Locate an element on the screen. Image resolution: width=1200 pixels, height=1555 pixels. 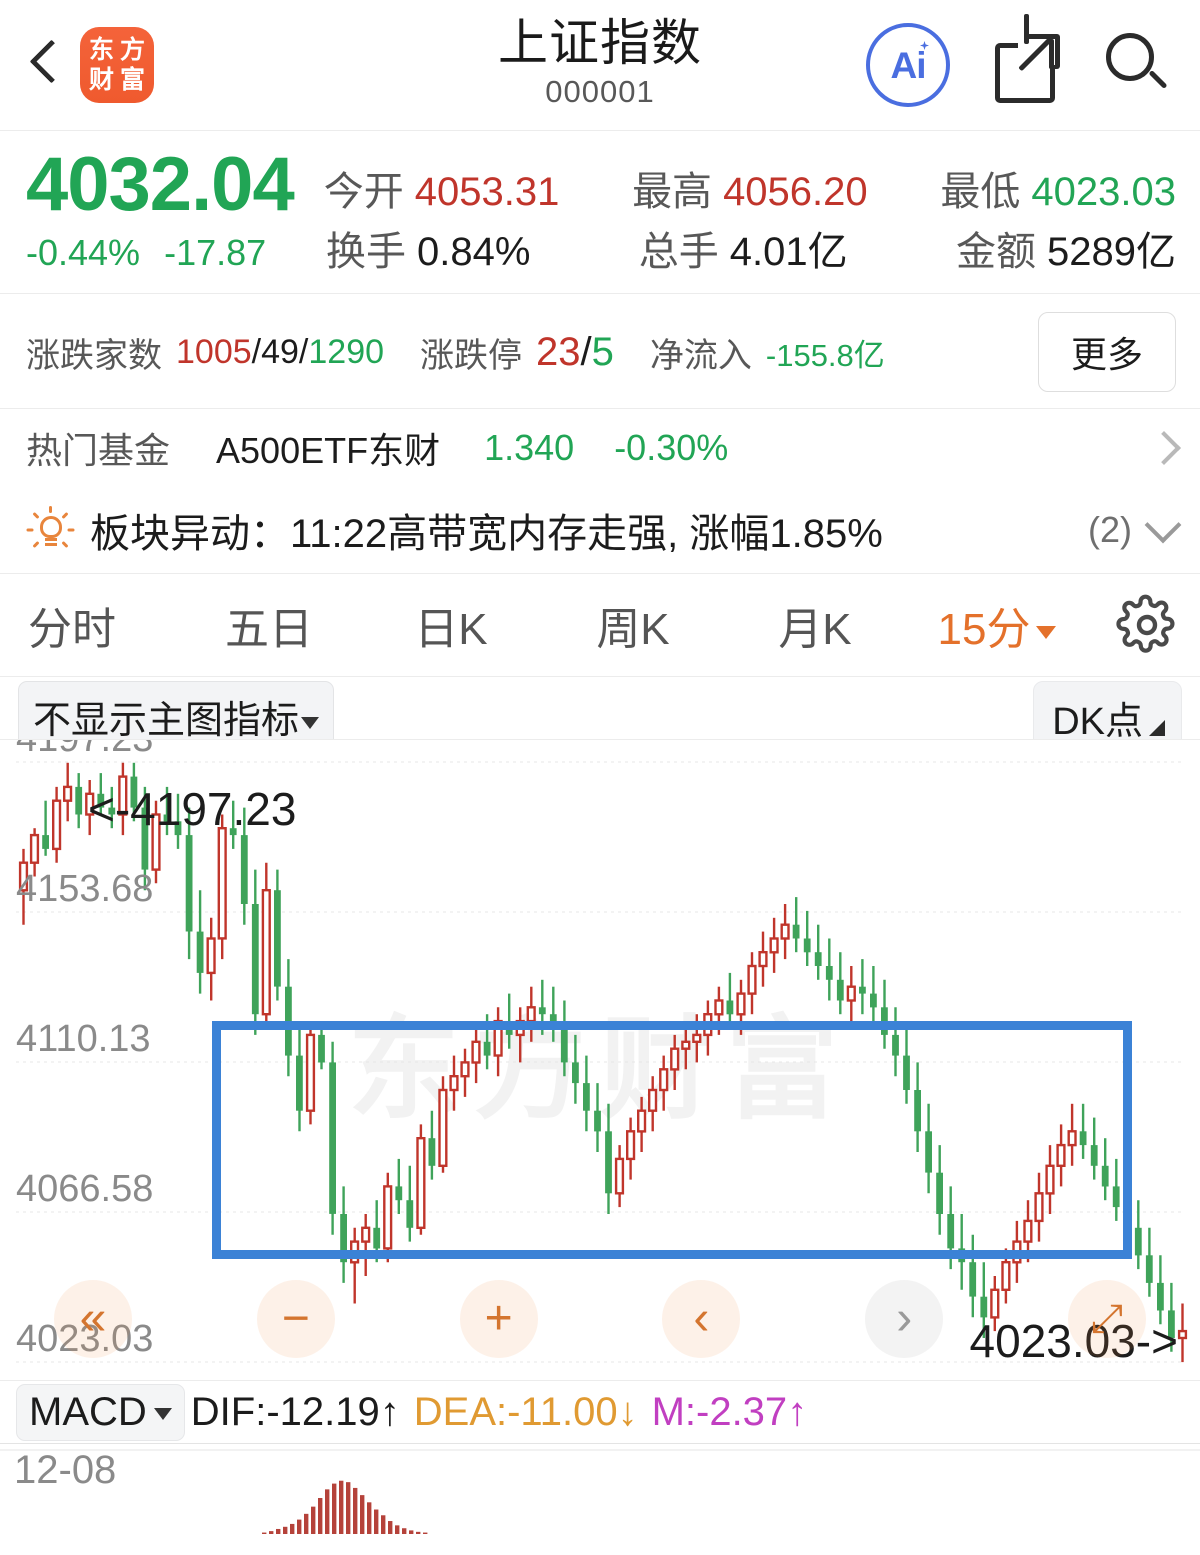
high-annotation: <-4197.23 is located at coordinates (192, 809).